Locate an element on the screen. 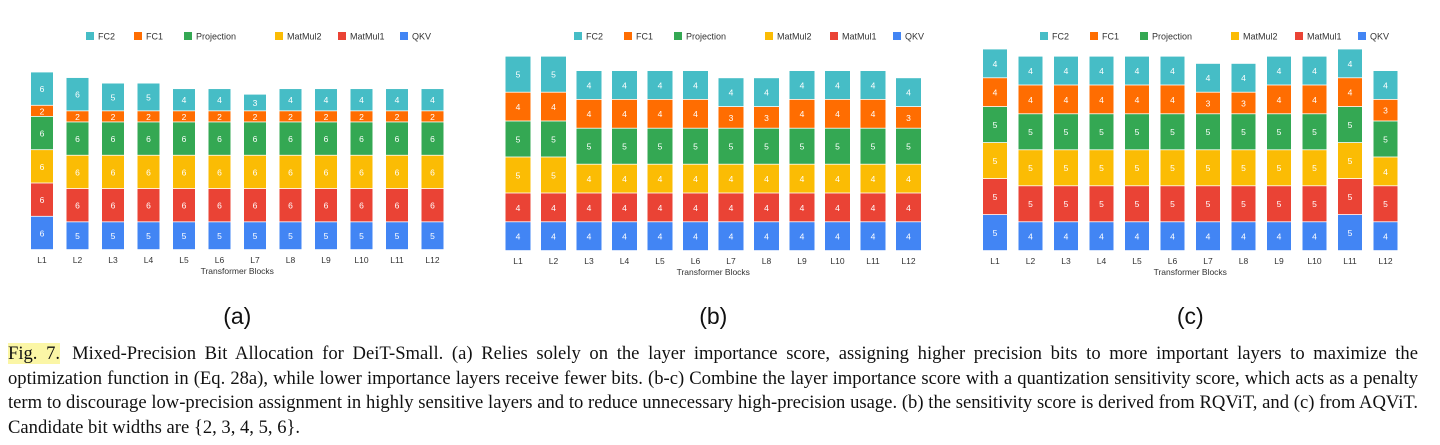  data-label-qkv-l8: 5 is located at coordinates (290, 236).